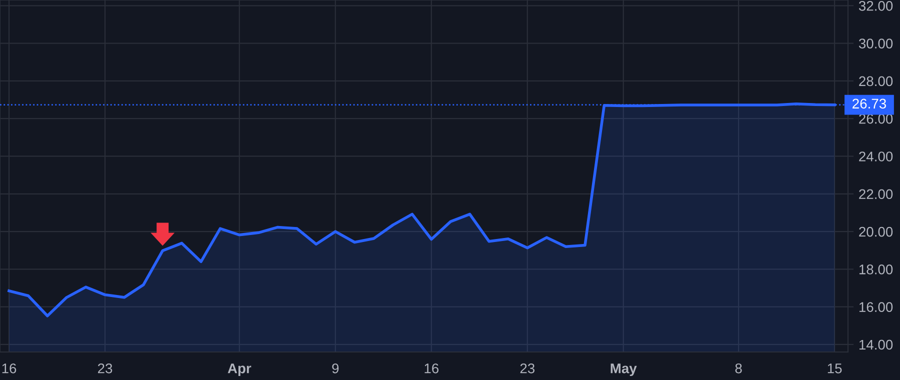  What do you see at coordinates (623, 370) in the screenshot?
I see `x-tick-label: May` at bounding box center [623, 370].